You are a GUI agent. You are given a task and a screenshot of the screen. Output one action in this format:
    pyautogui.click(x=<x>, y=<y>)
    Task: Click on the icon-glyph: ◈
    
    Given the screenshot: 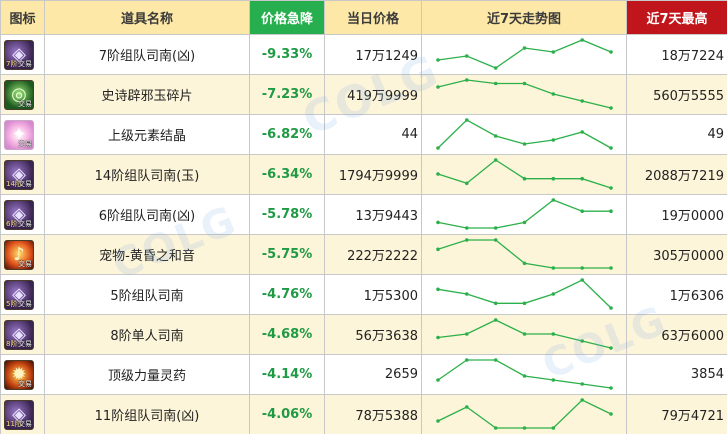 What is the action you would take?
    pyautogui.click(x=19, y=174)
    